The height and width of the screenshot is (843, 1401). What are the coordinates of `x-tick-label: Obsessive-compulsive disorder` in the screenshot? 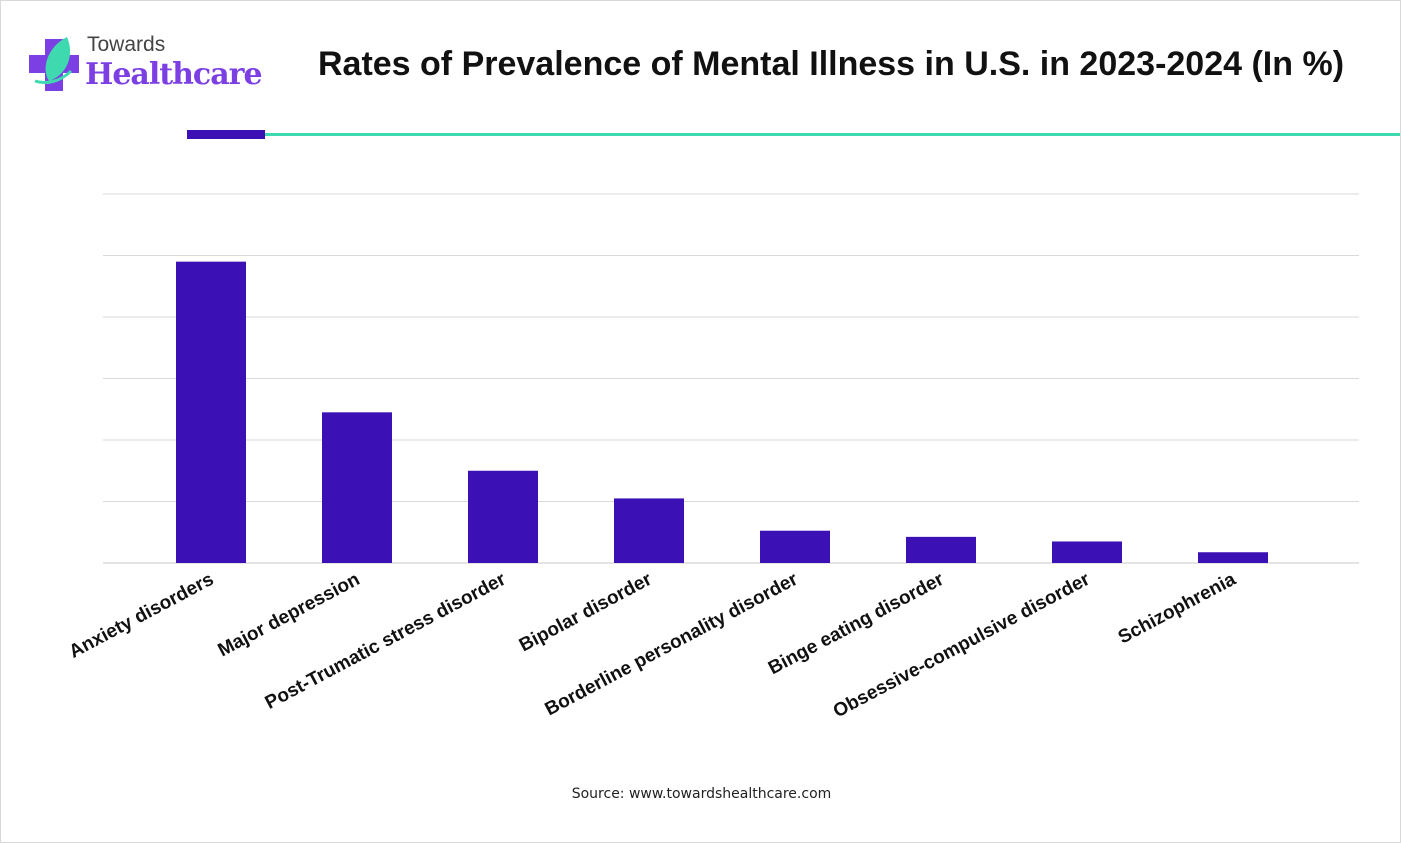 It's located at (962, 646).